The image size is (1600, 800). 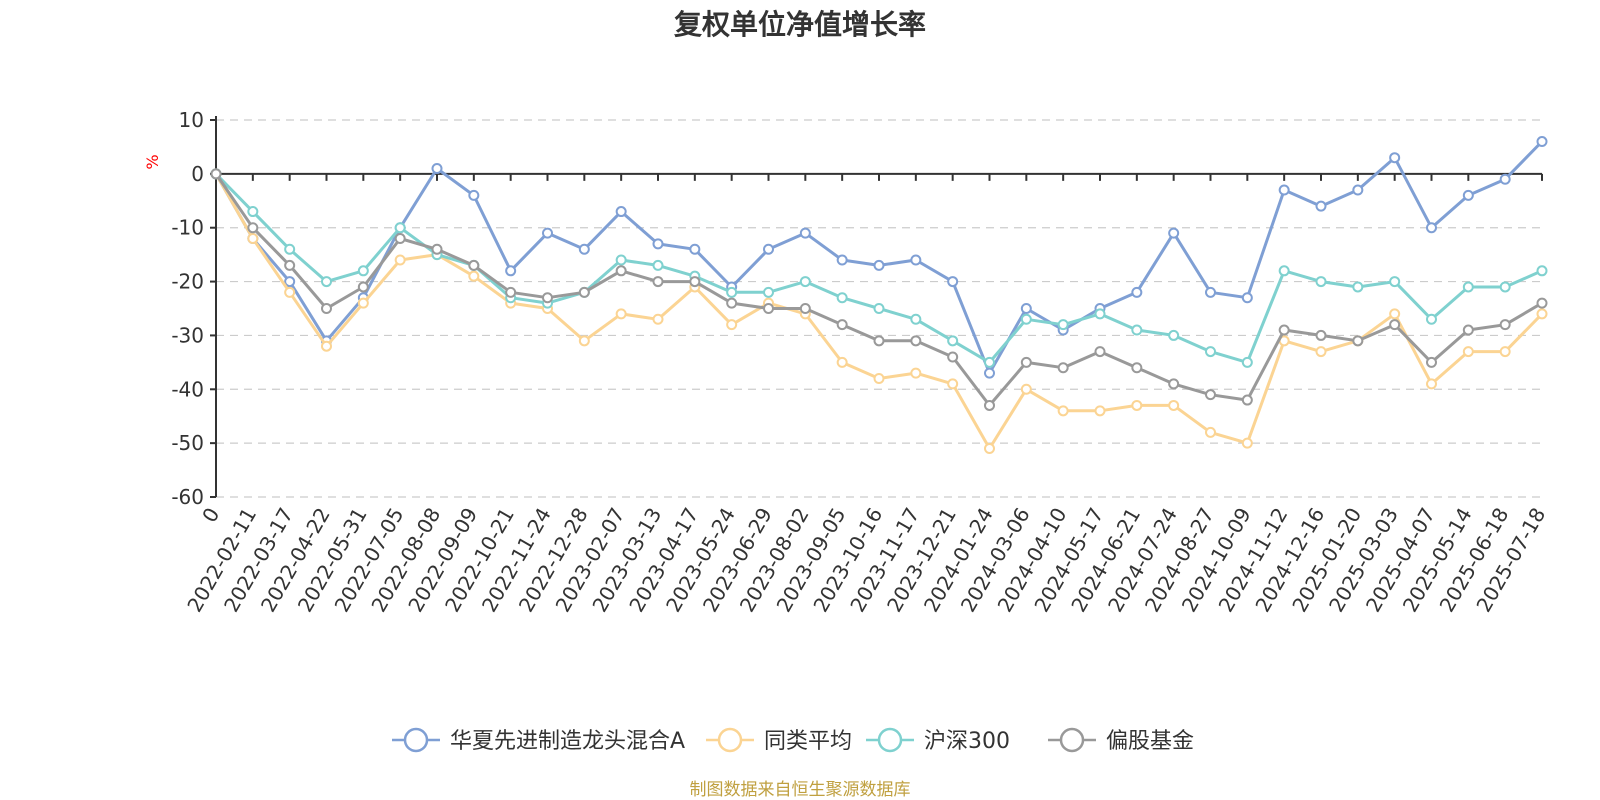 What do you see at coordinates (187, 497) in the screenshot?
I see `y-tick-label: -60` at bounding box center [187, 497].